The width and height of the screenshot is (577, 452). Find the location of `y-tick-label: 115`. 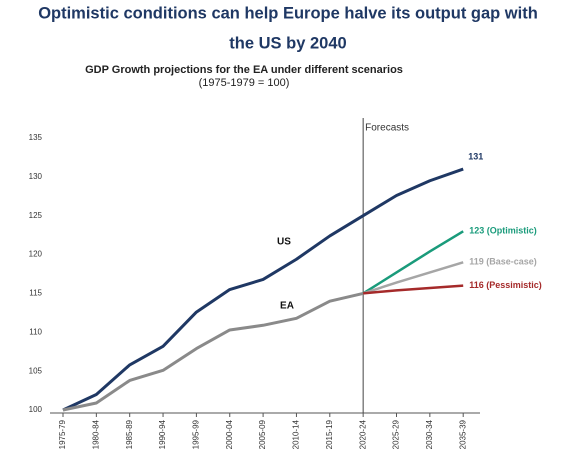

y-tick-label: 115 is located at coordinates (35, 293).